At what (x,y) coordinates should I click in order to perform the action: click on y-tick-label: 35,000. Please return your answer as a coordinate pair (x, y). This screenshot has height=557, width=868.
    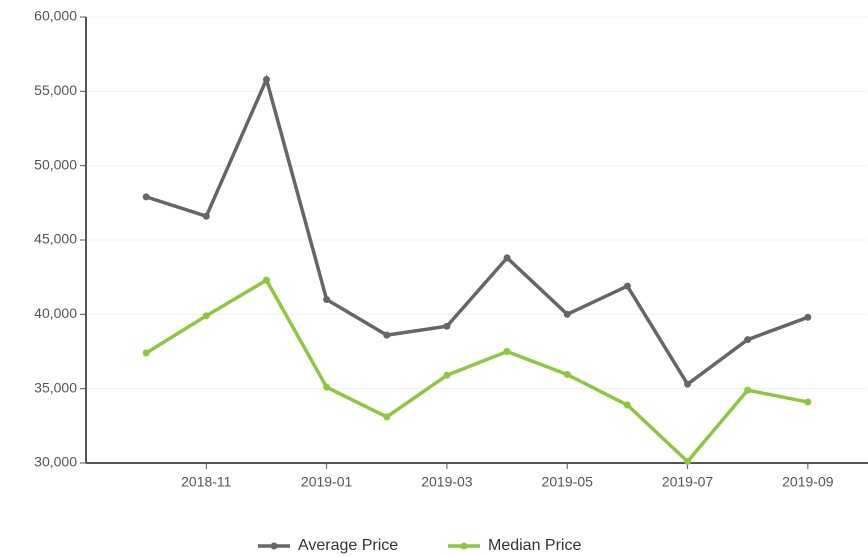
    Looking at the image, I should click on (55, 387).